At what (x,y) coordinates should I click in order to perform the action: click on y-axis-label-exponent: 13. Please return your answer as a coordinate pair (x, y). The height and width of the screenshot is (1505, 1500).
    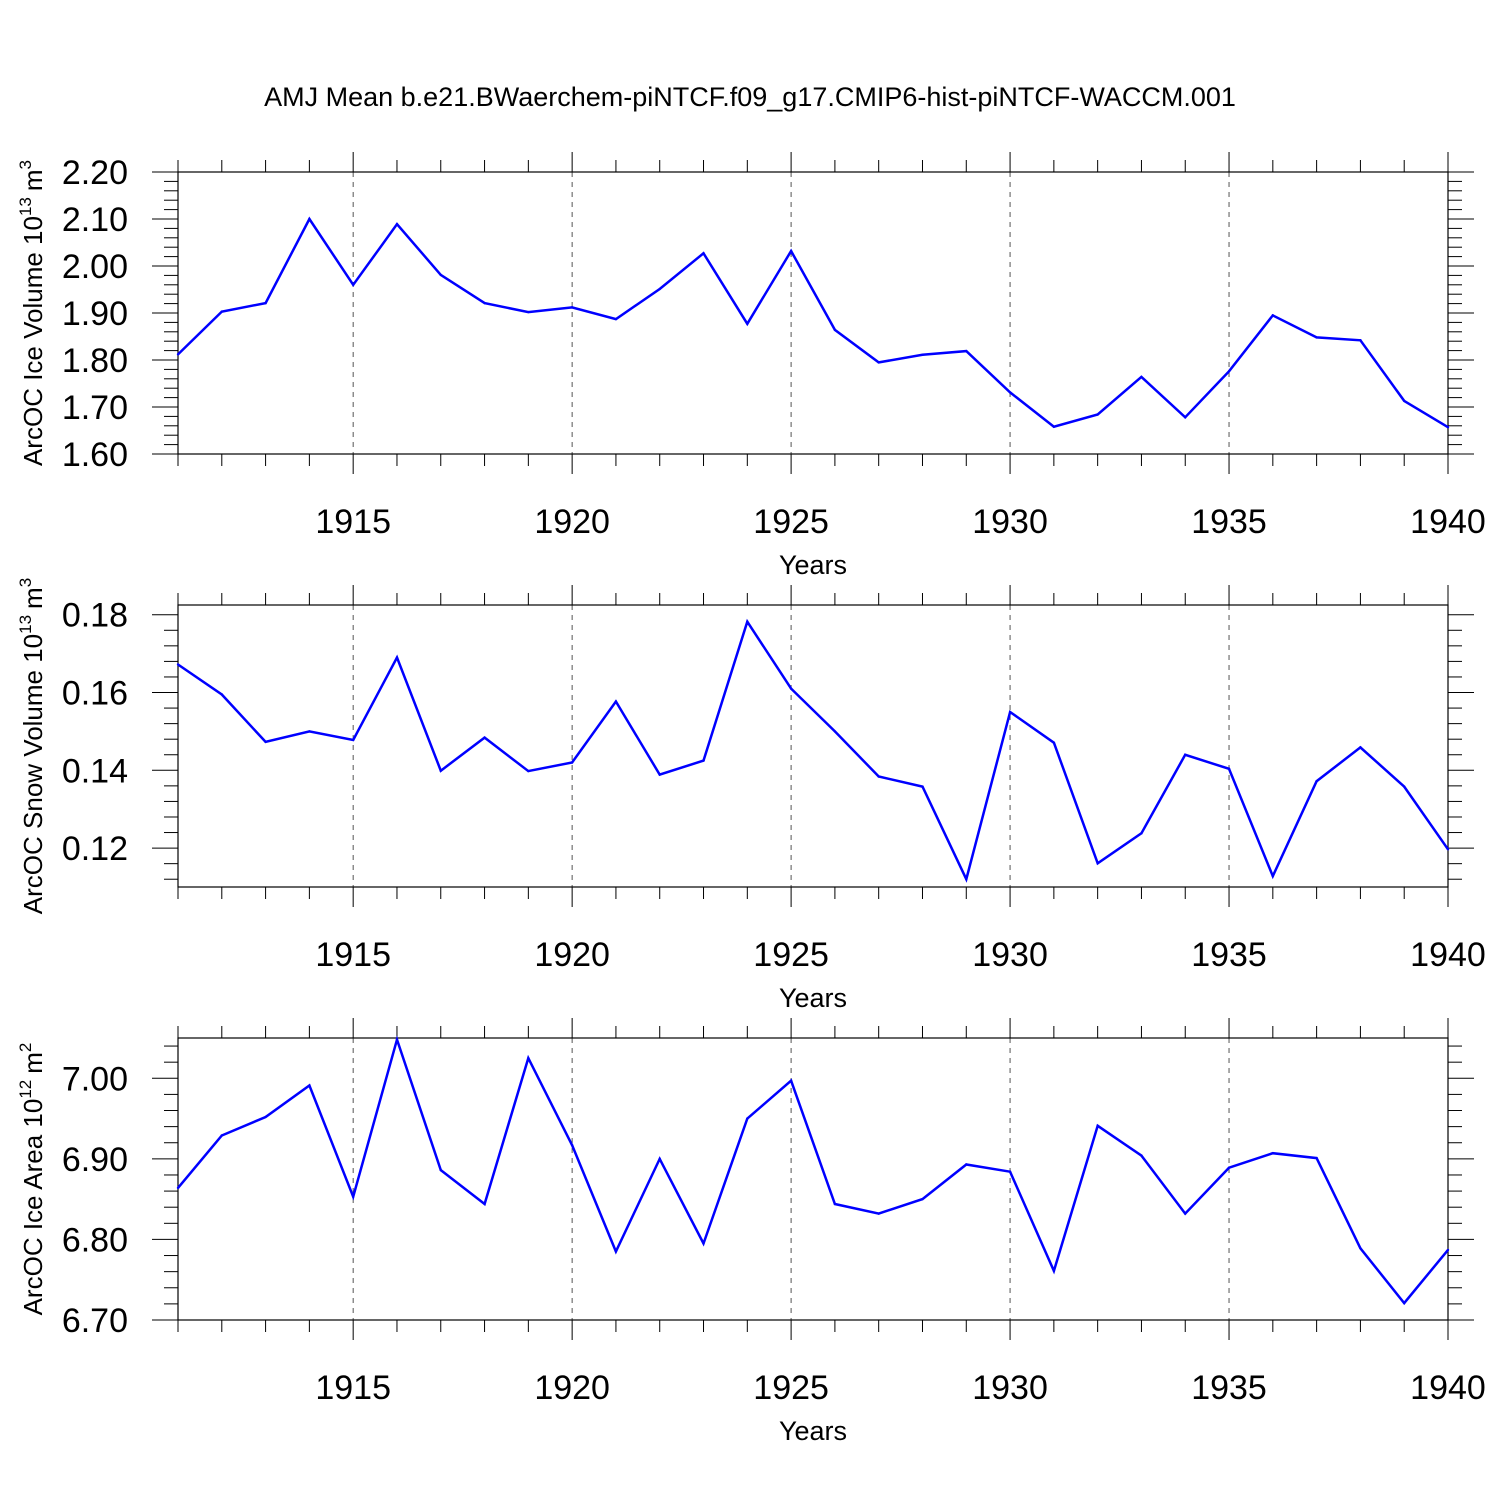
    Looking at the image, I should click on (25, 624).